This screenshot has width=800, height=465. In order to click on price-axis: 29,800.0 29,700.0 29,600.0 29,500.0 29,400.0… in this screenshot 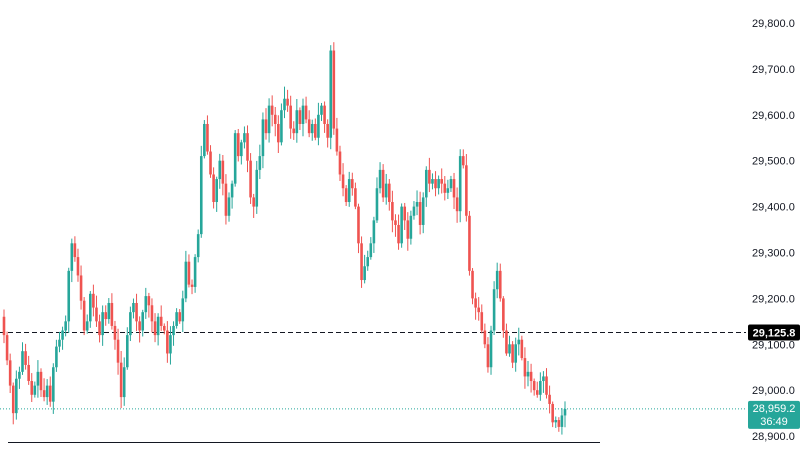, I will do `click(773, 230)`.